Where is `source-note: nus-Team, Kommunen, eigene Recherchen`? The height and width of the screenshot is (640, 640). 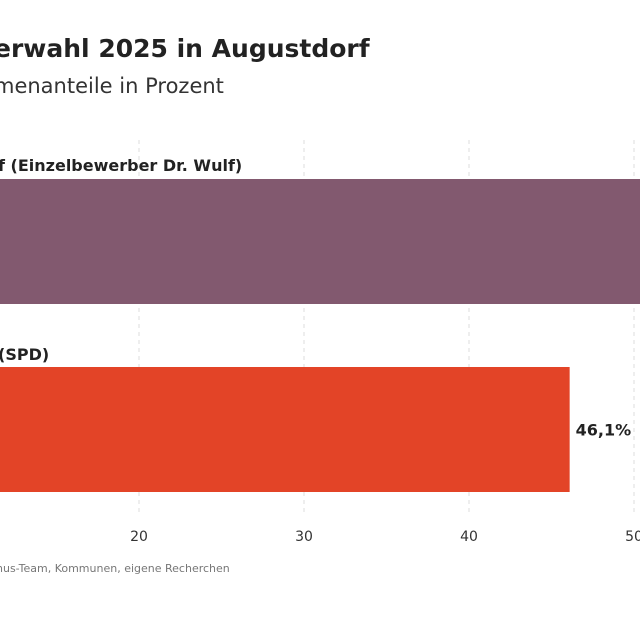
source-note: nus-Team, Kommunen, eigene Recherchen is located at coordinates (115, 568).